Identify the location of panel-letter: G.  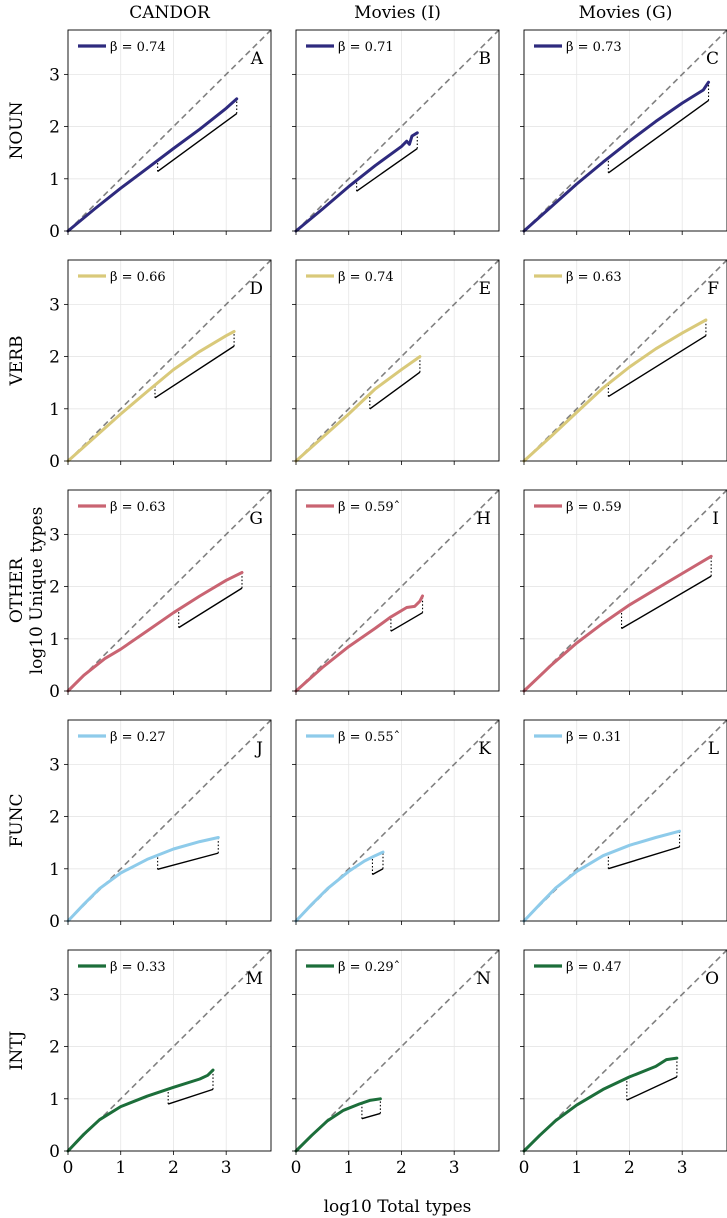
(256, 519).